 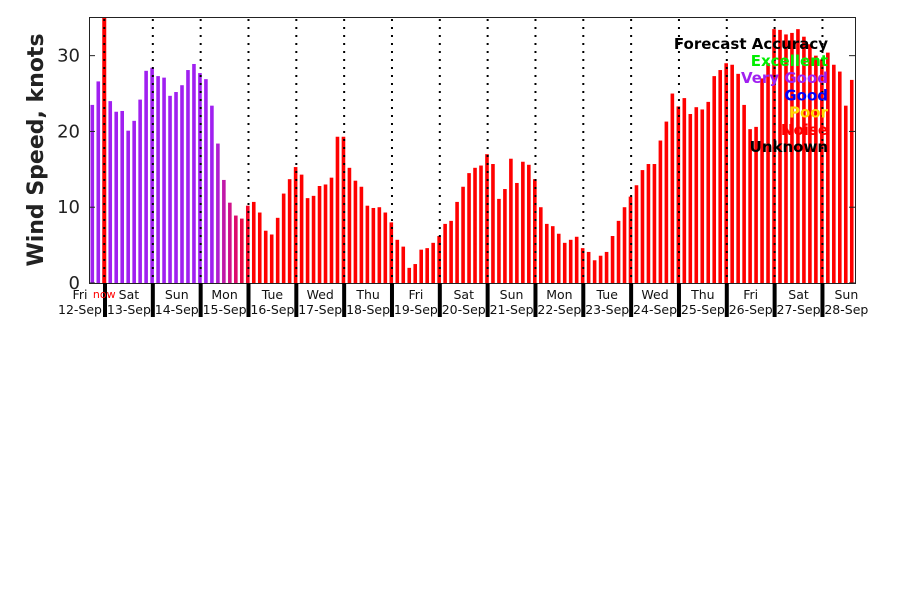 What do you see at coordinates (703, 309) in the screenshot?
I see `day-date-label: 25-Sep` at bounding box center [703, 309].